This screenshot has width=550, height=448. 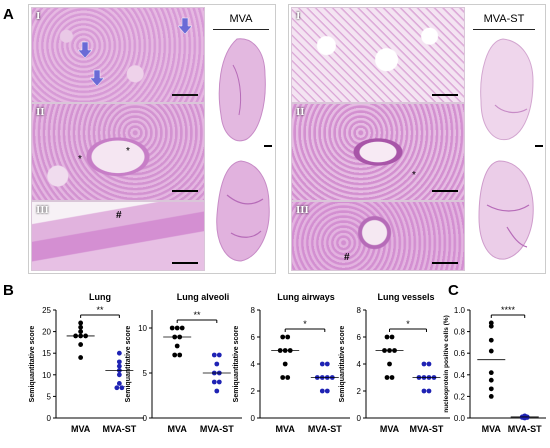 What do you see at coordinates (460, 332) in the screenshot?
I see `y-tick-label: 0.8` at bounding box center [460, 332].